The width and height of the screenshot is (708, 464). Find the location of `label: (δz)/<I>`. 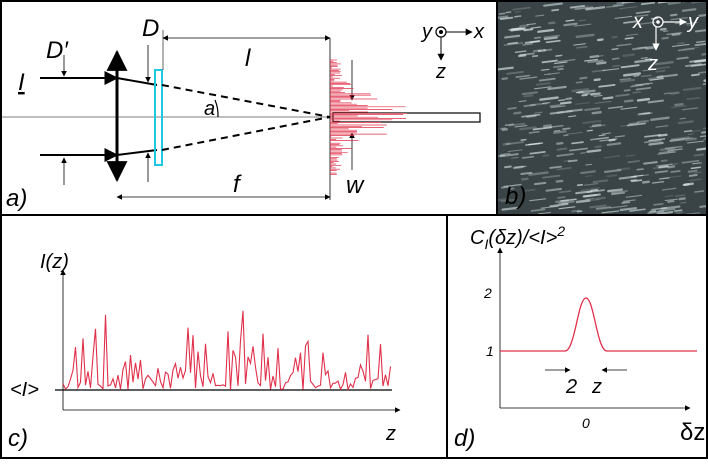

label: (δz)/<I> is located at coordinates (522, 238).